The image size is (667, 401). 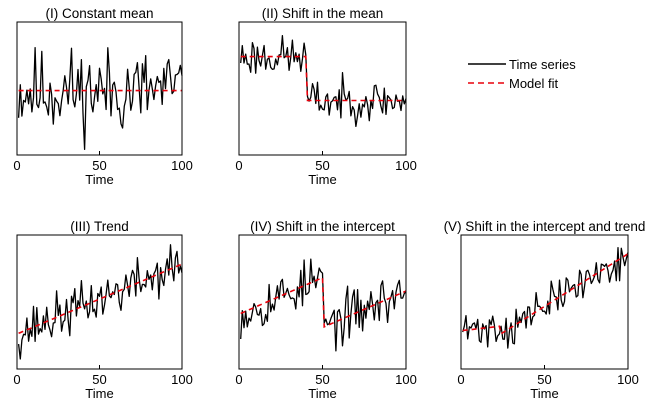 I want to click on chart-panel-3: 0 50 100 Time (III) Trend, so click(x=102, y=310).